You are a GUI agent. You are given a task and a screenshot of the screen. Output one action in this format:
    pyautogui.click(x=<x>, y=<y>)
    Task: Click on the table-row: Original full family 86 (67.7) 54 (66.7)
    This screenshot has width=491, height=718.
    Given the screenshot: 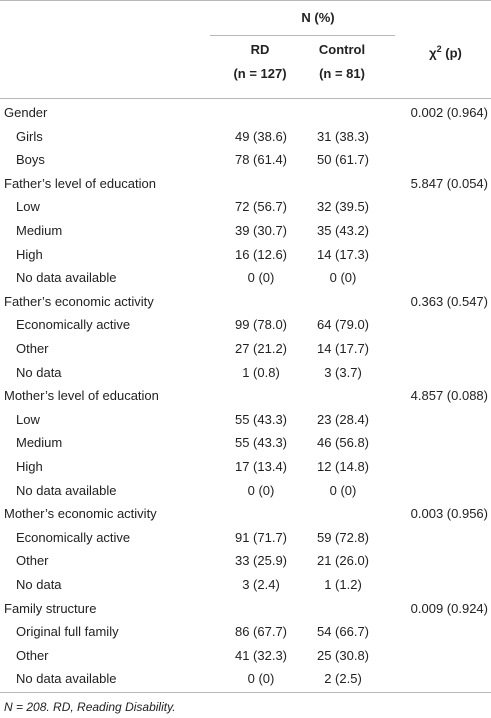 What is the action you would take?
    pyautogui.click(x=245, y=632)
    